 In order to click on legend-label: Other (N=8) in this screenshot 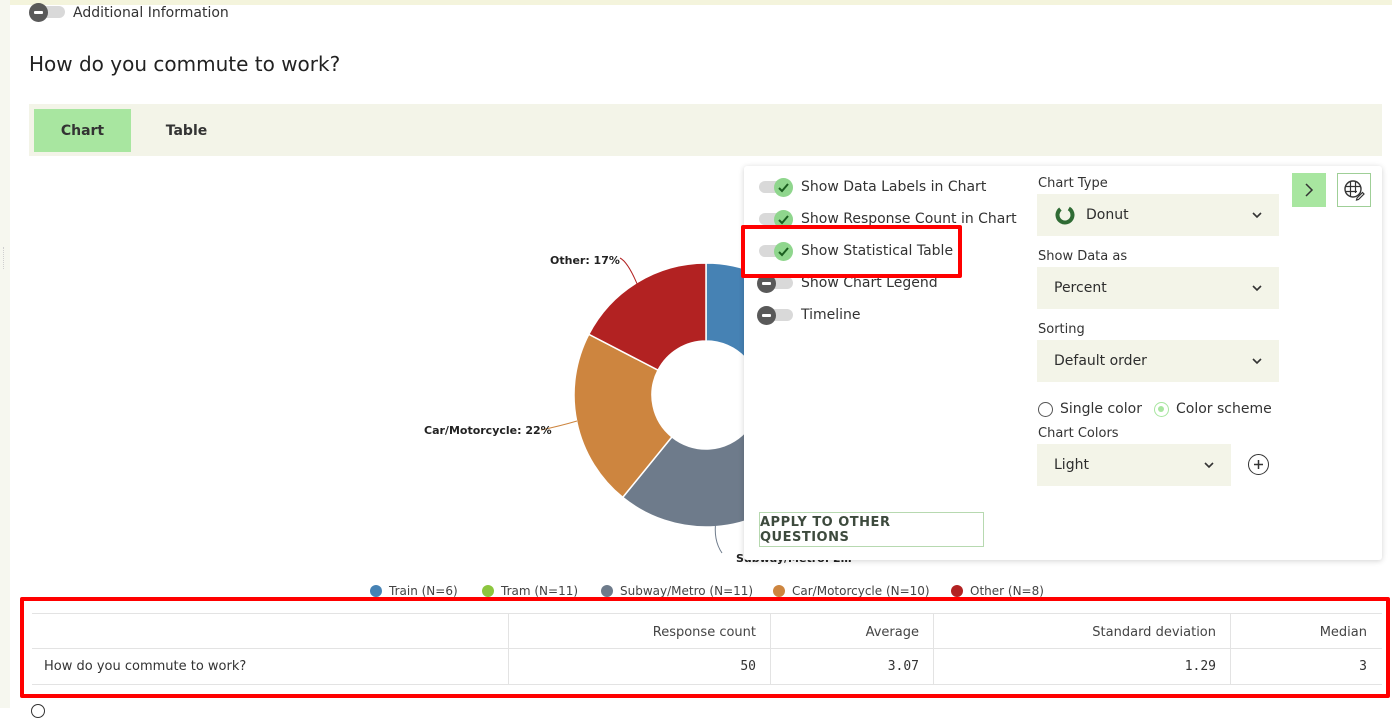, I will do `click(1007, 591)`.